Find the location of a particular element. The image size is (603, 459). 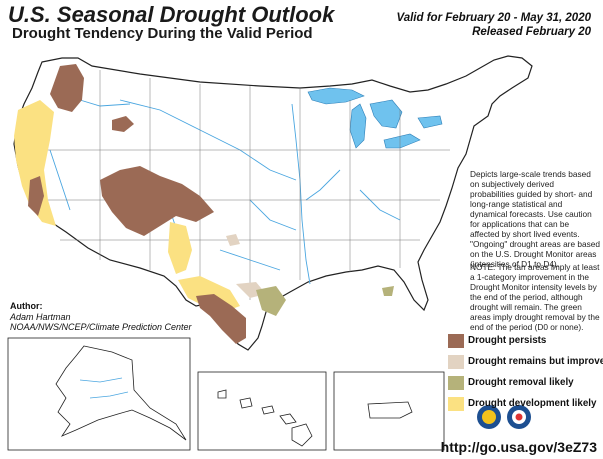

legend-item-improves: Drought remains but improves is located at coordinates (525, 361).